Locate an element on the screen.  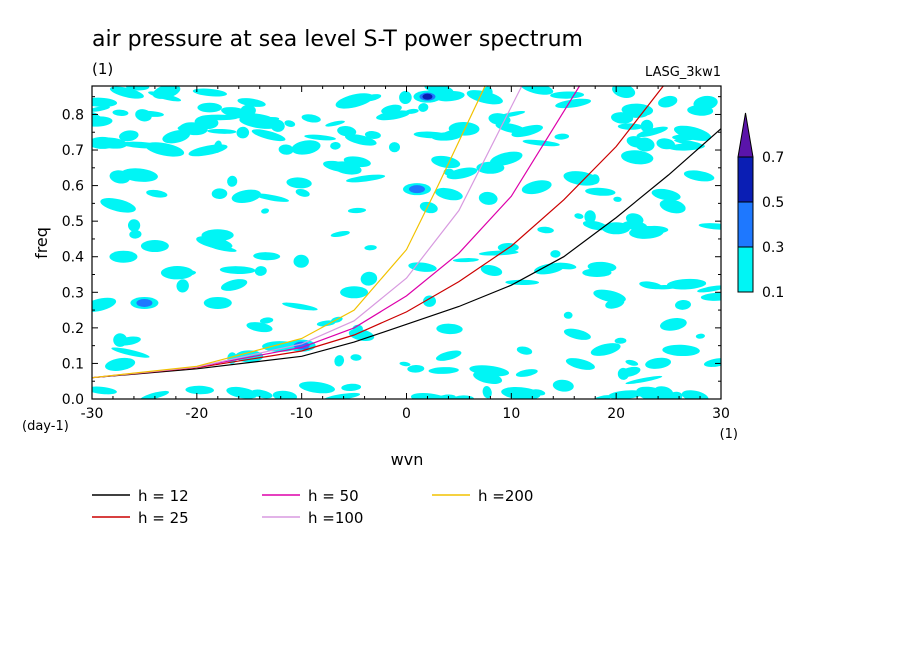
x-tick-label: -10 is located at coordinates (301, 414).